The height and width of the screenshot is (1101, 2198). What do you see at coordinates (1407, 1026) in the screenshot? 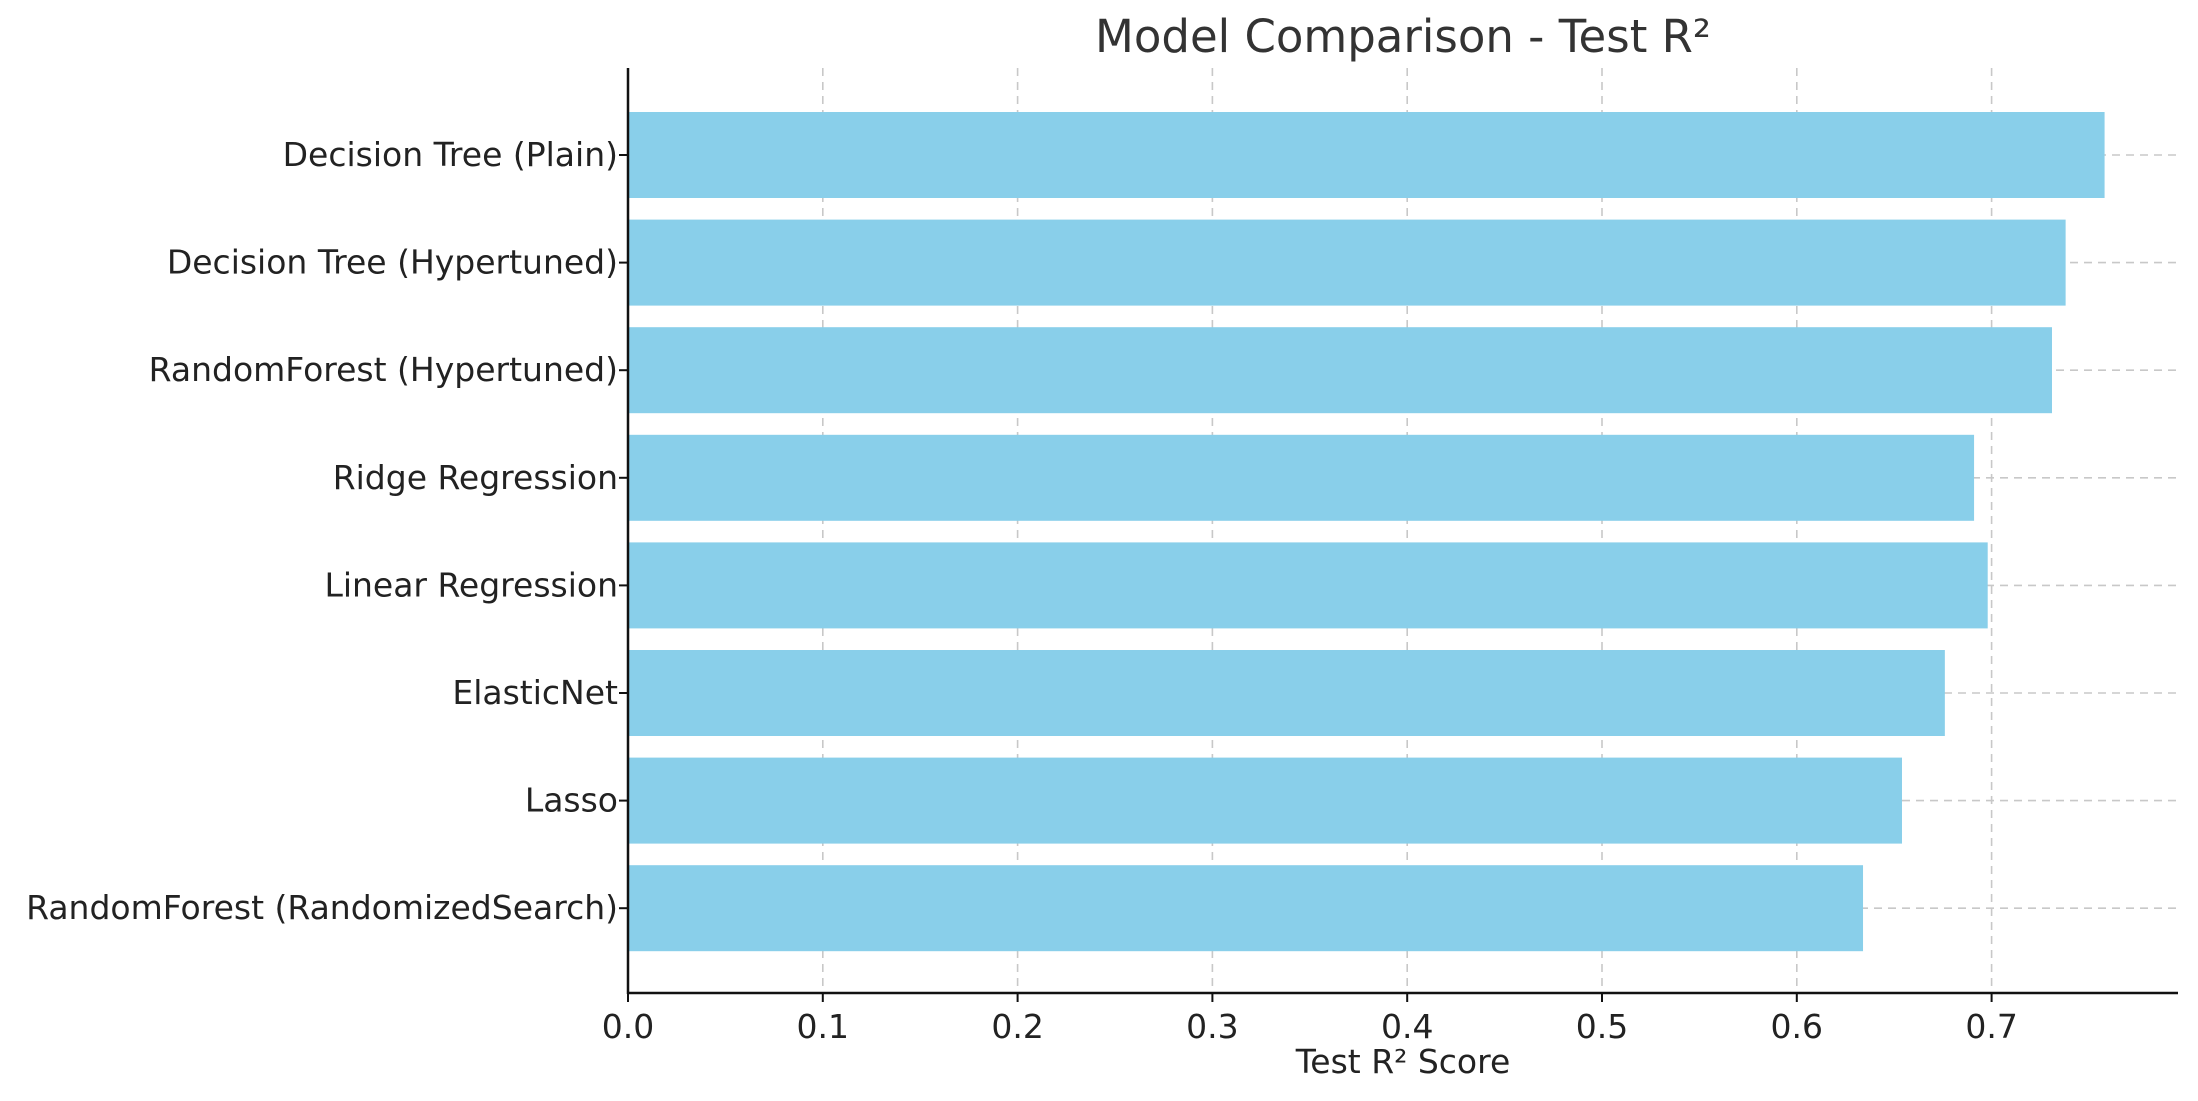
I see `x-tick-label: 0.4` at bounding box center [1407, 1026].